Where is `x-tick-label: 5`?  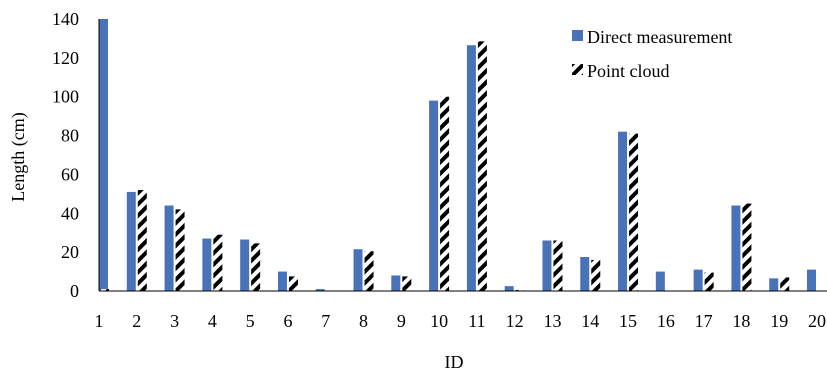 x-tick-label: 5 is located at coordinates (250, 321).